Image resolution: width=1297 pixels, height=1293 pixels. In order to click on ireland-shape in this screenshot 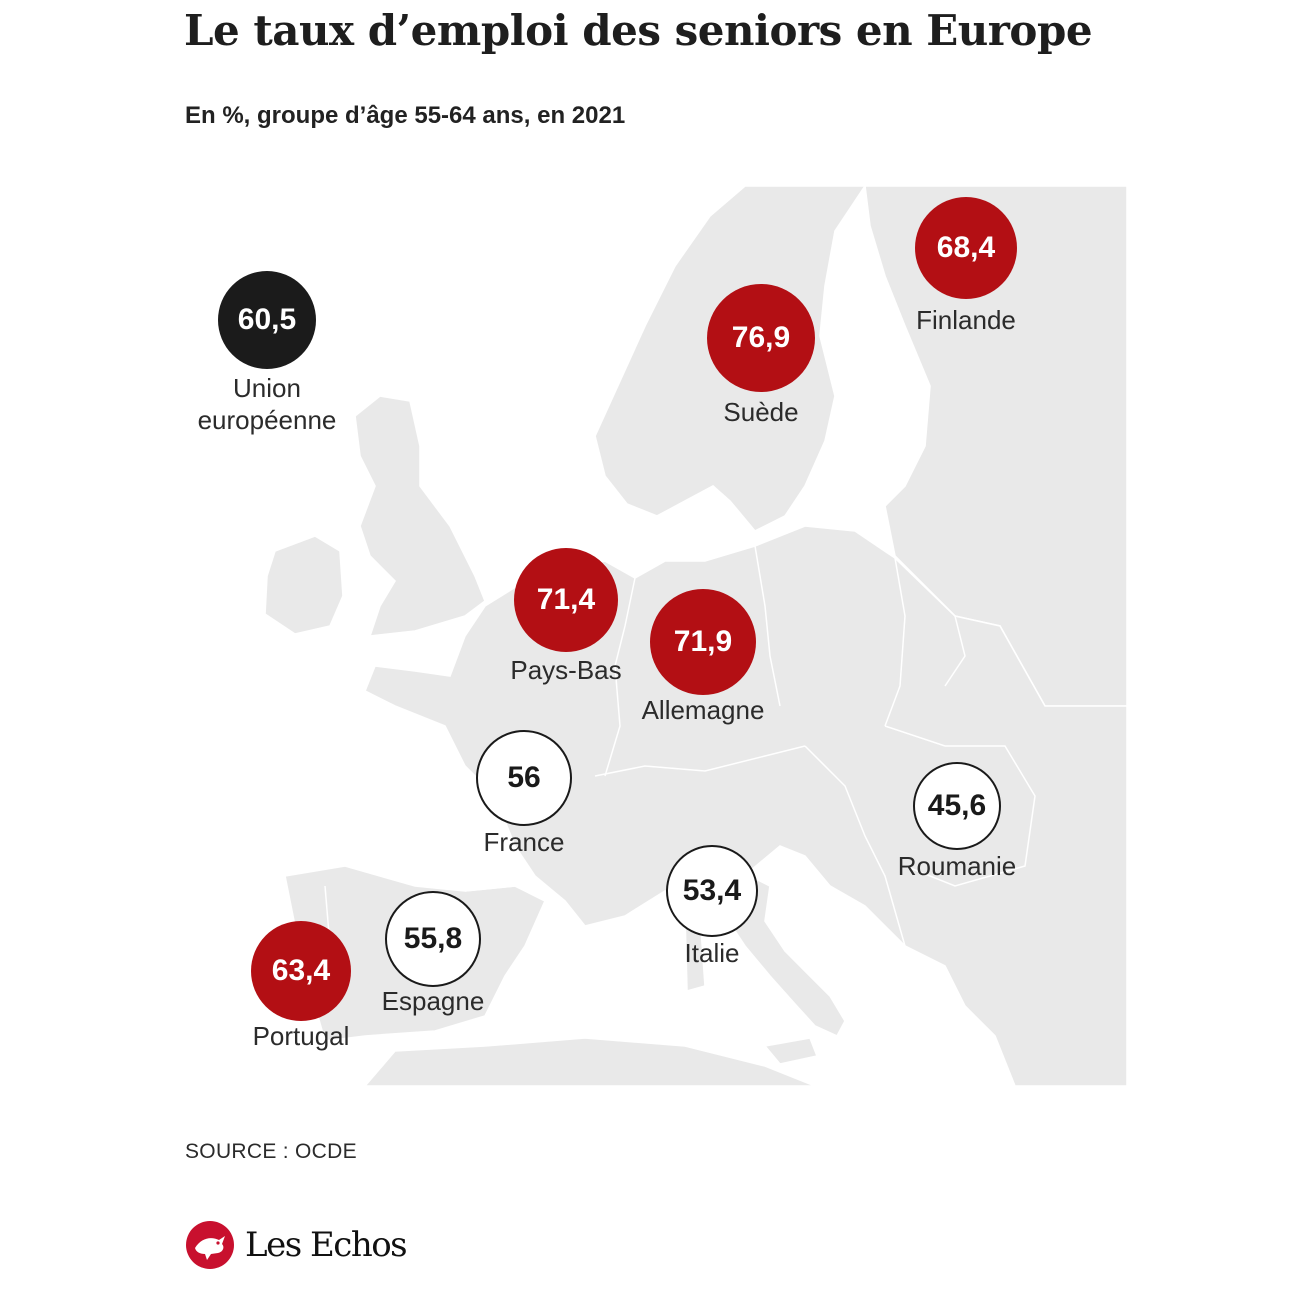, I will do `click(304, 585)`.